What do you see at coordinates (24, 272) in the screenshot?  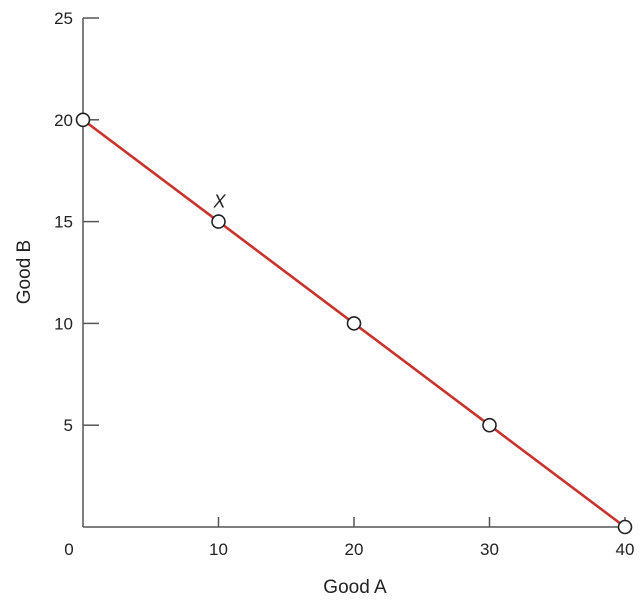 I see `y-axis-title: Good B` at bounding box center [24, 272].